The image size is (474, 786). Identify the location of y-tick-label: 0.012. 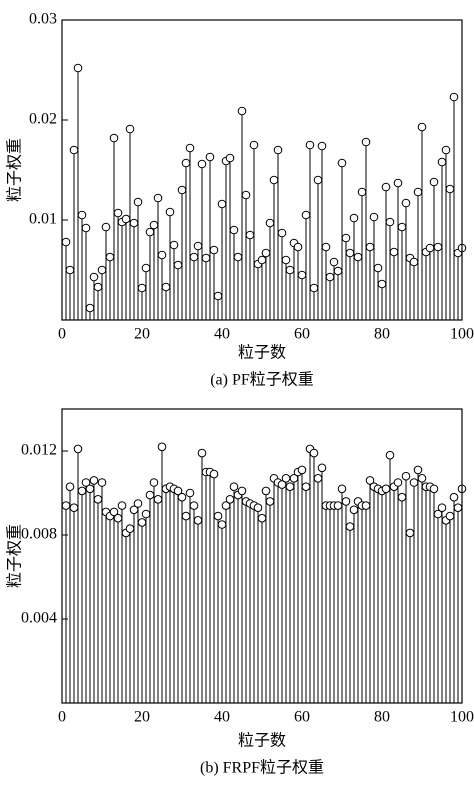
(39, 450).